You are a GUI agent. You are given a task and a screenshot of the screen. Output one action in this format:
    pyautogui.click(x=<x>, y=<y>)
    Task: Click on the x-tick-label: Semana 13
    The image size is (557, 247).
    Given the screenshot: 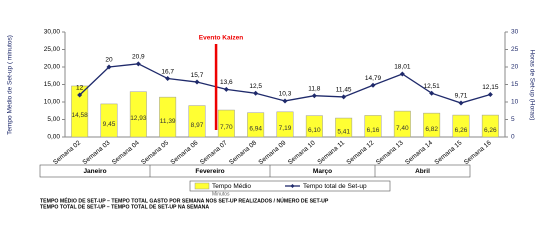 What is the action you would take?
    pyautogui.click(x=390, y=152)
    